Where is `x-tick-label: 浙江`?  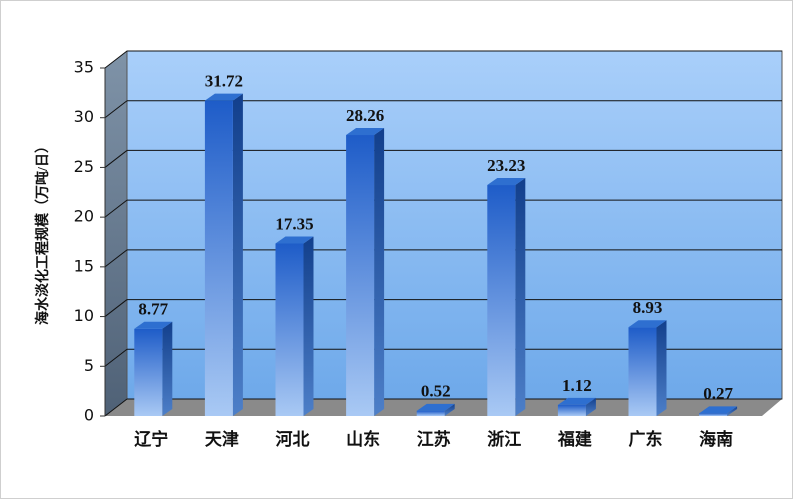
x-tick-label: 浙江 is located at coordinates (504, 439).